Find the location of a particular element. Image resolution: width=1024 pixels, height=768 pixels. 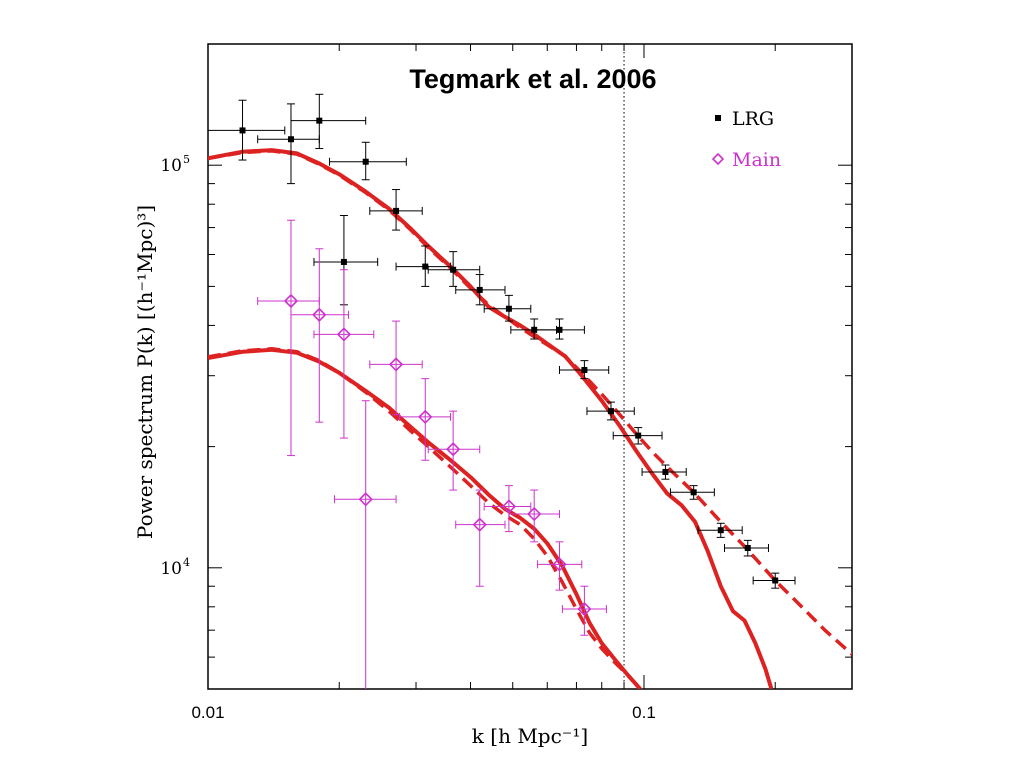

legend-label-main: Main is located at coordinates (756, 160).